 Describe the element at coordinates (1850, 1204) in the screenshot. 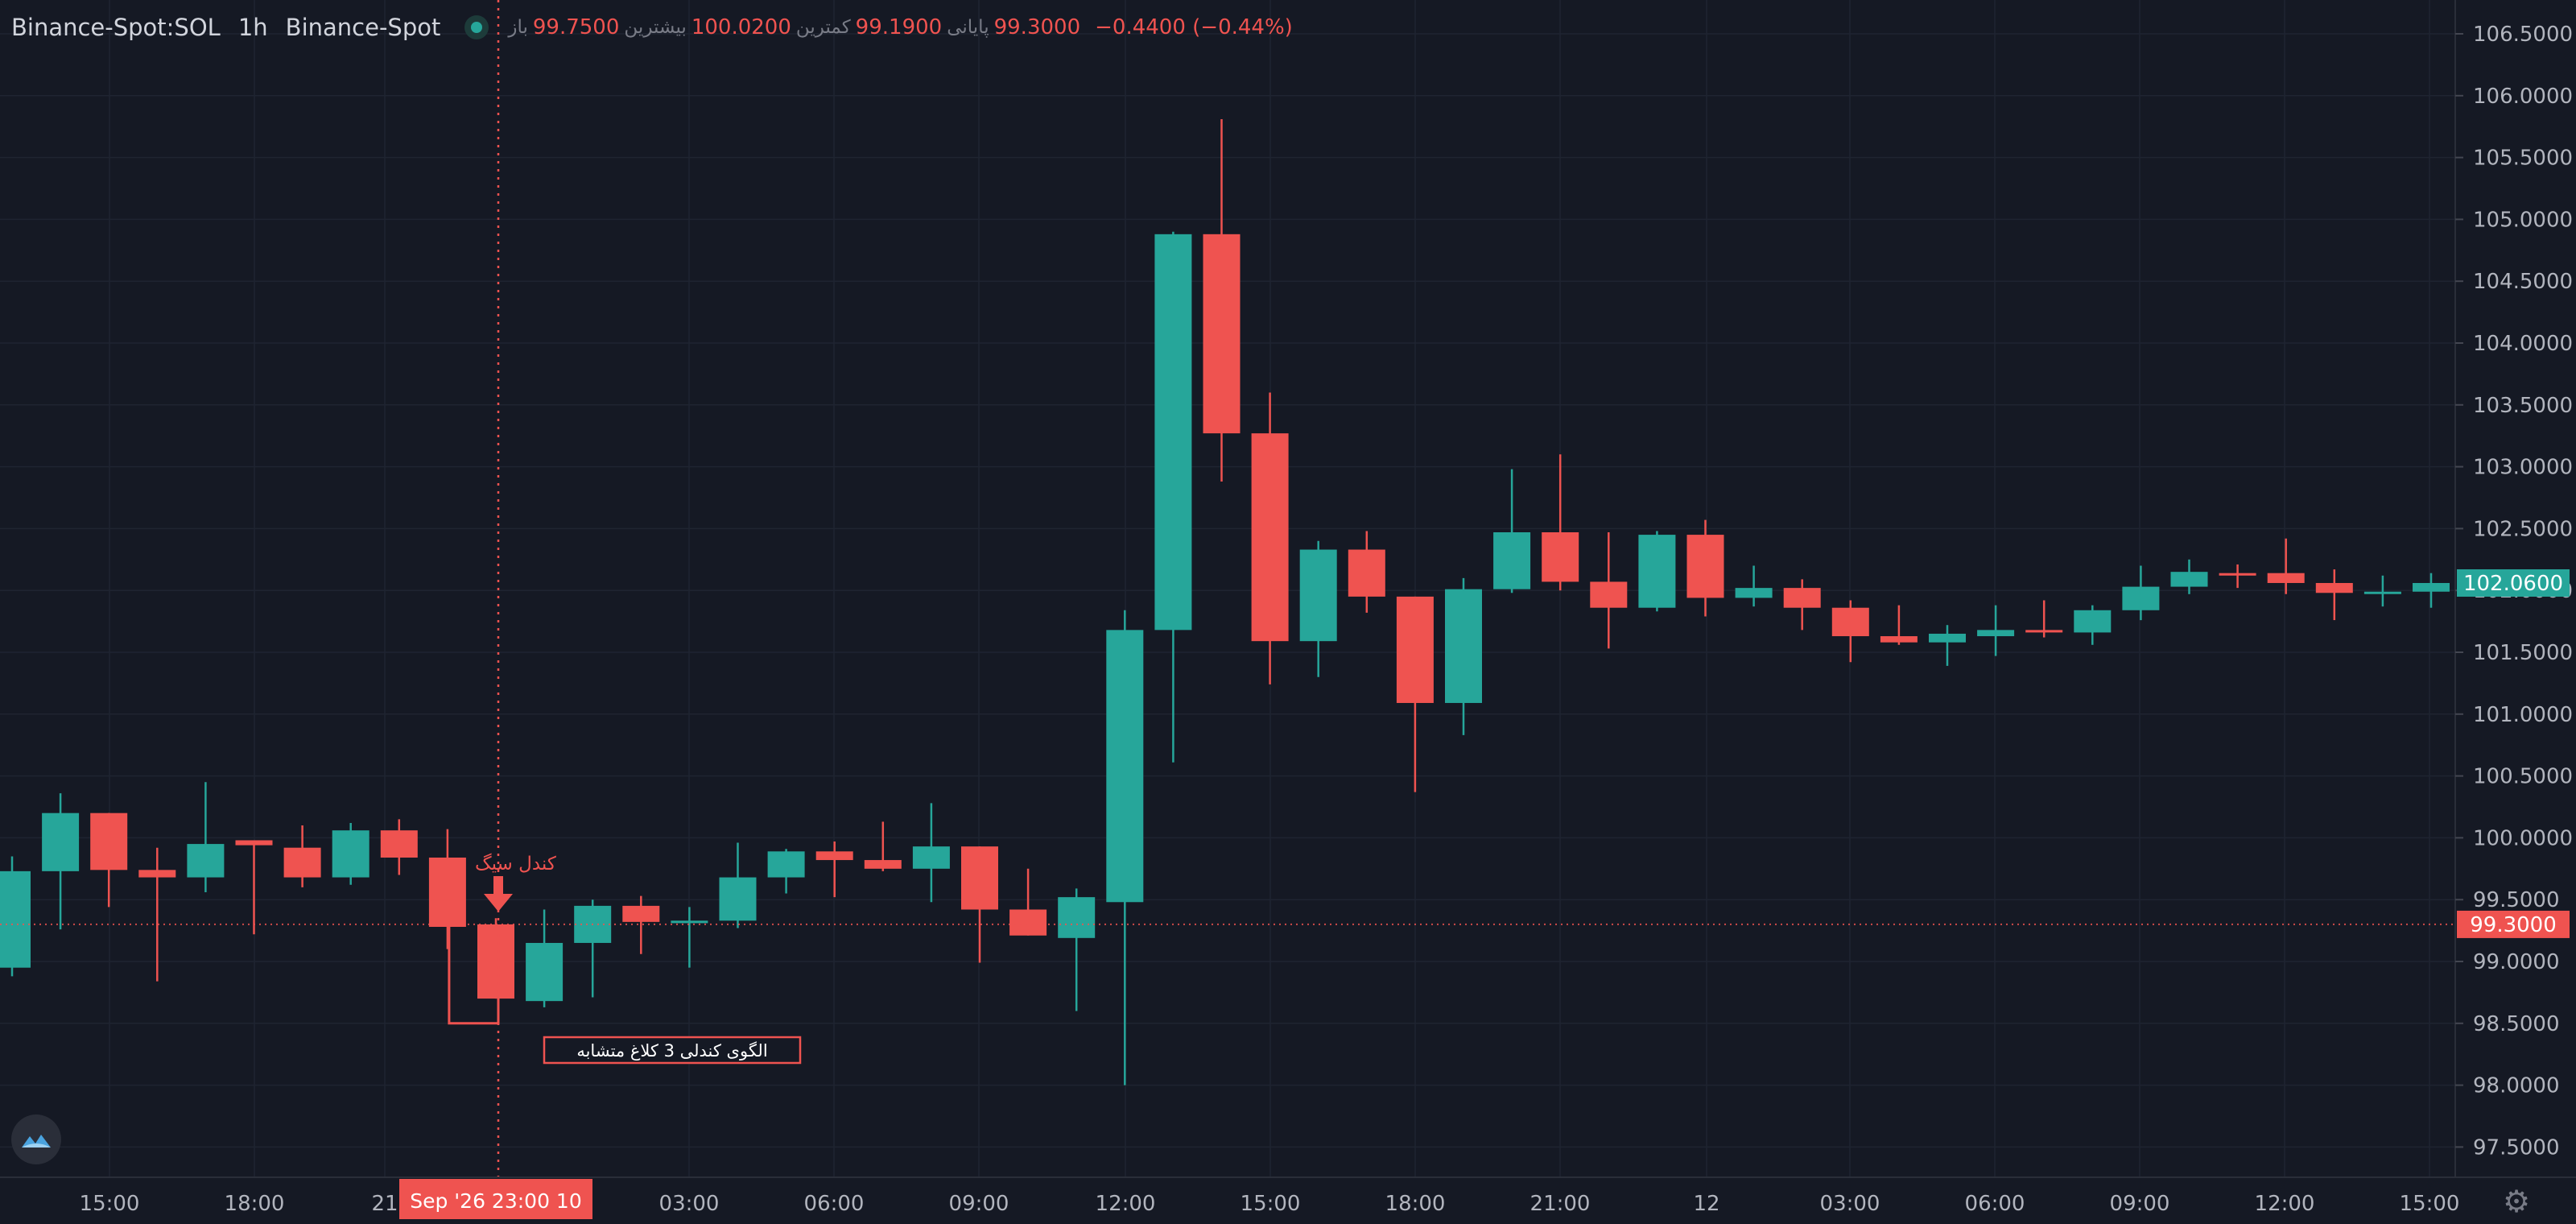

I see `time-tick-label: 03:00` at that location.